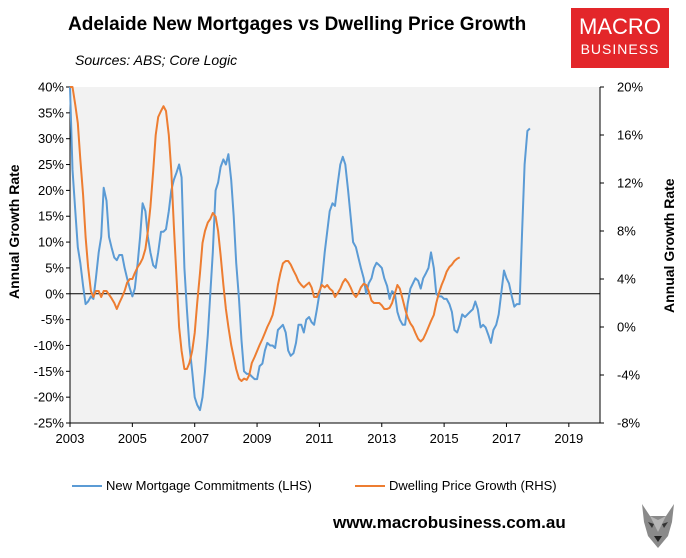 This screenshot has height=558, width=686. I want to click on y-left-tick-label: 25%, so click(51, 164).